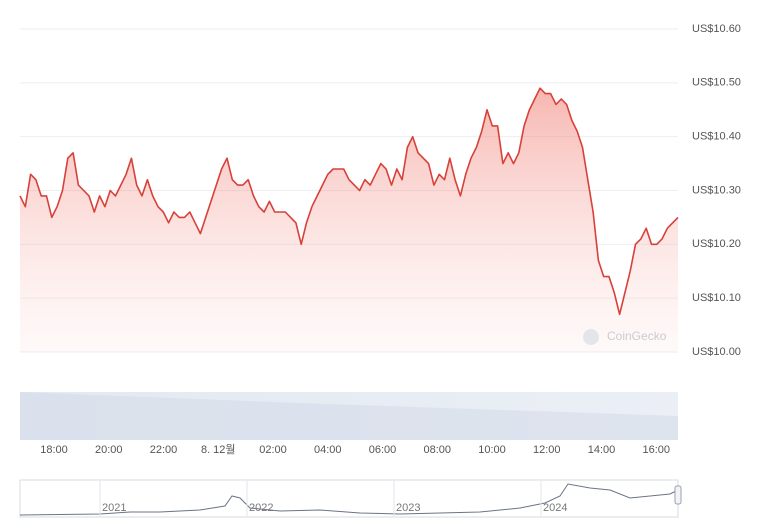  What do you see at coordinates (333, 498) in the screenshot?
I see `navigator: 2021 2022 2023 2024` at bounding box center [333, 498].